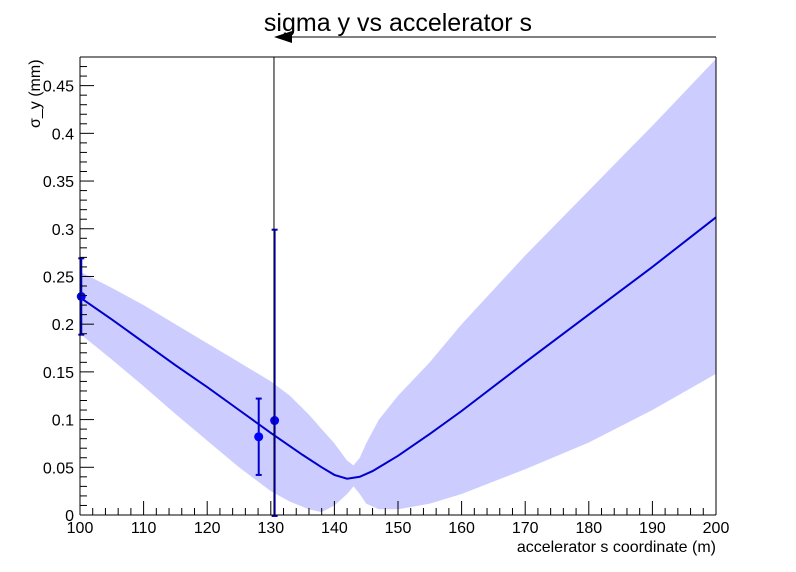  Describe the element at coordinates (588, 528) in the screenshot. I see `x-tick-label: 180` at that location.